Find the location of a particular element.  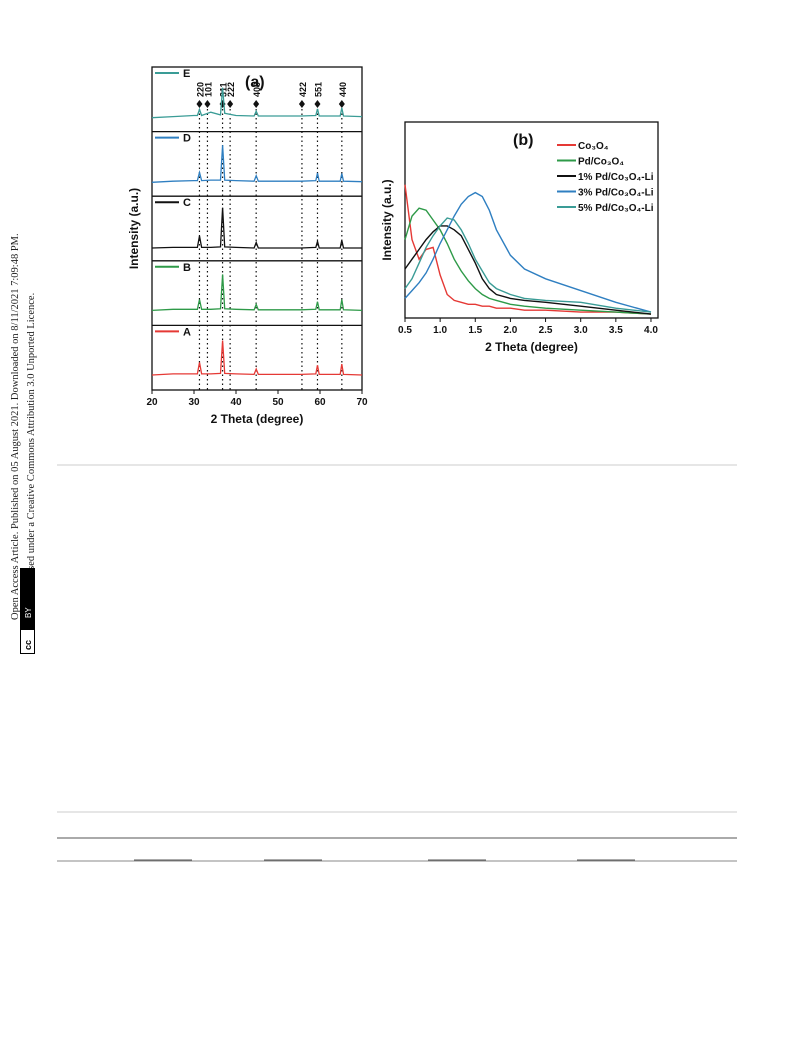

panel-label: (a) is located at coordinates (255, 82).